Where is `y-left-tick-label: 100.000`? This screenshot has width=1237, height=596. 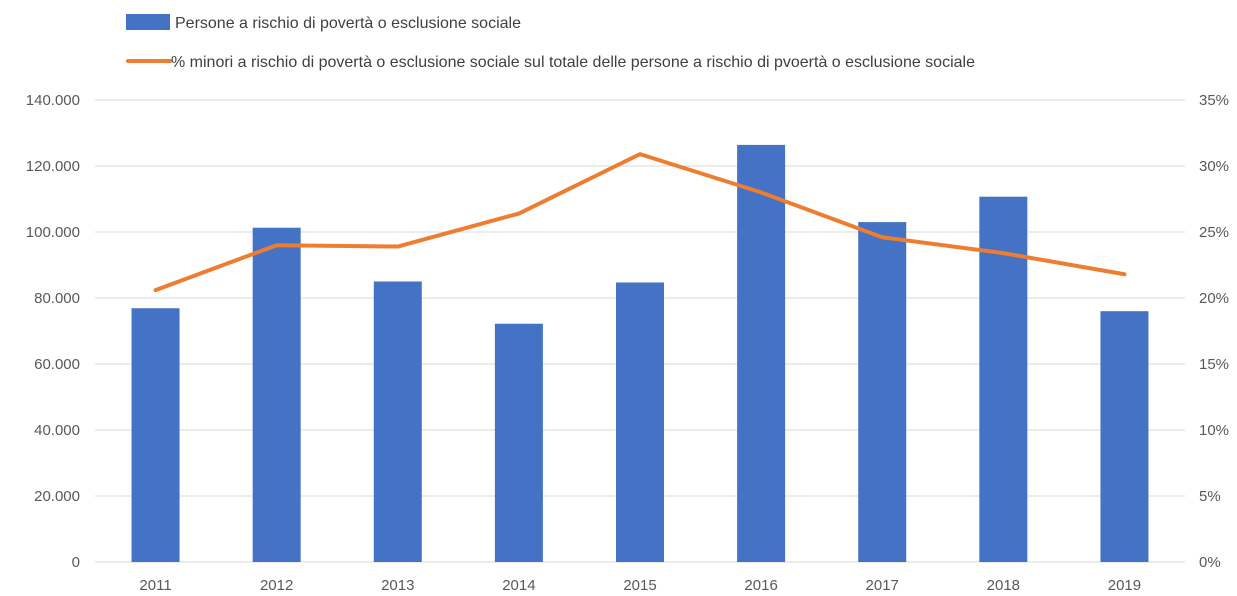
y-left-tick-label: 100.000 is located at coordinates (53, 232).